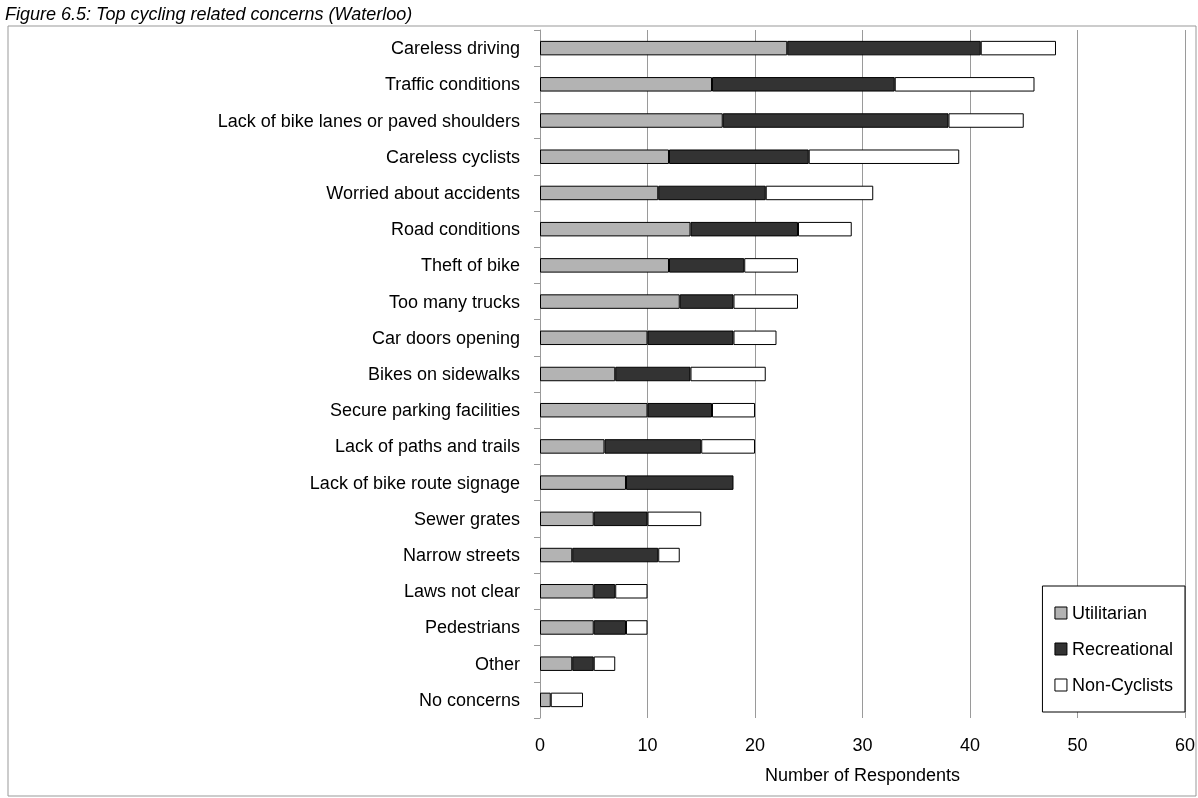 The width and height of the screenshot is (1198, 798). What do you see at coordinates (1122, 685) in the screenshot?
I see `legend-label: Non-Cyclists` at bounding box center [1122, 685].